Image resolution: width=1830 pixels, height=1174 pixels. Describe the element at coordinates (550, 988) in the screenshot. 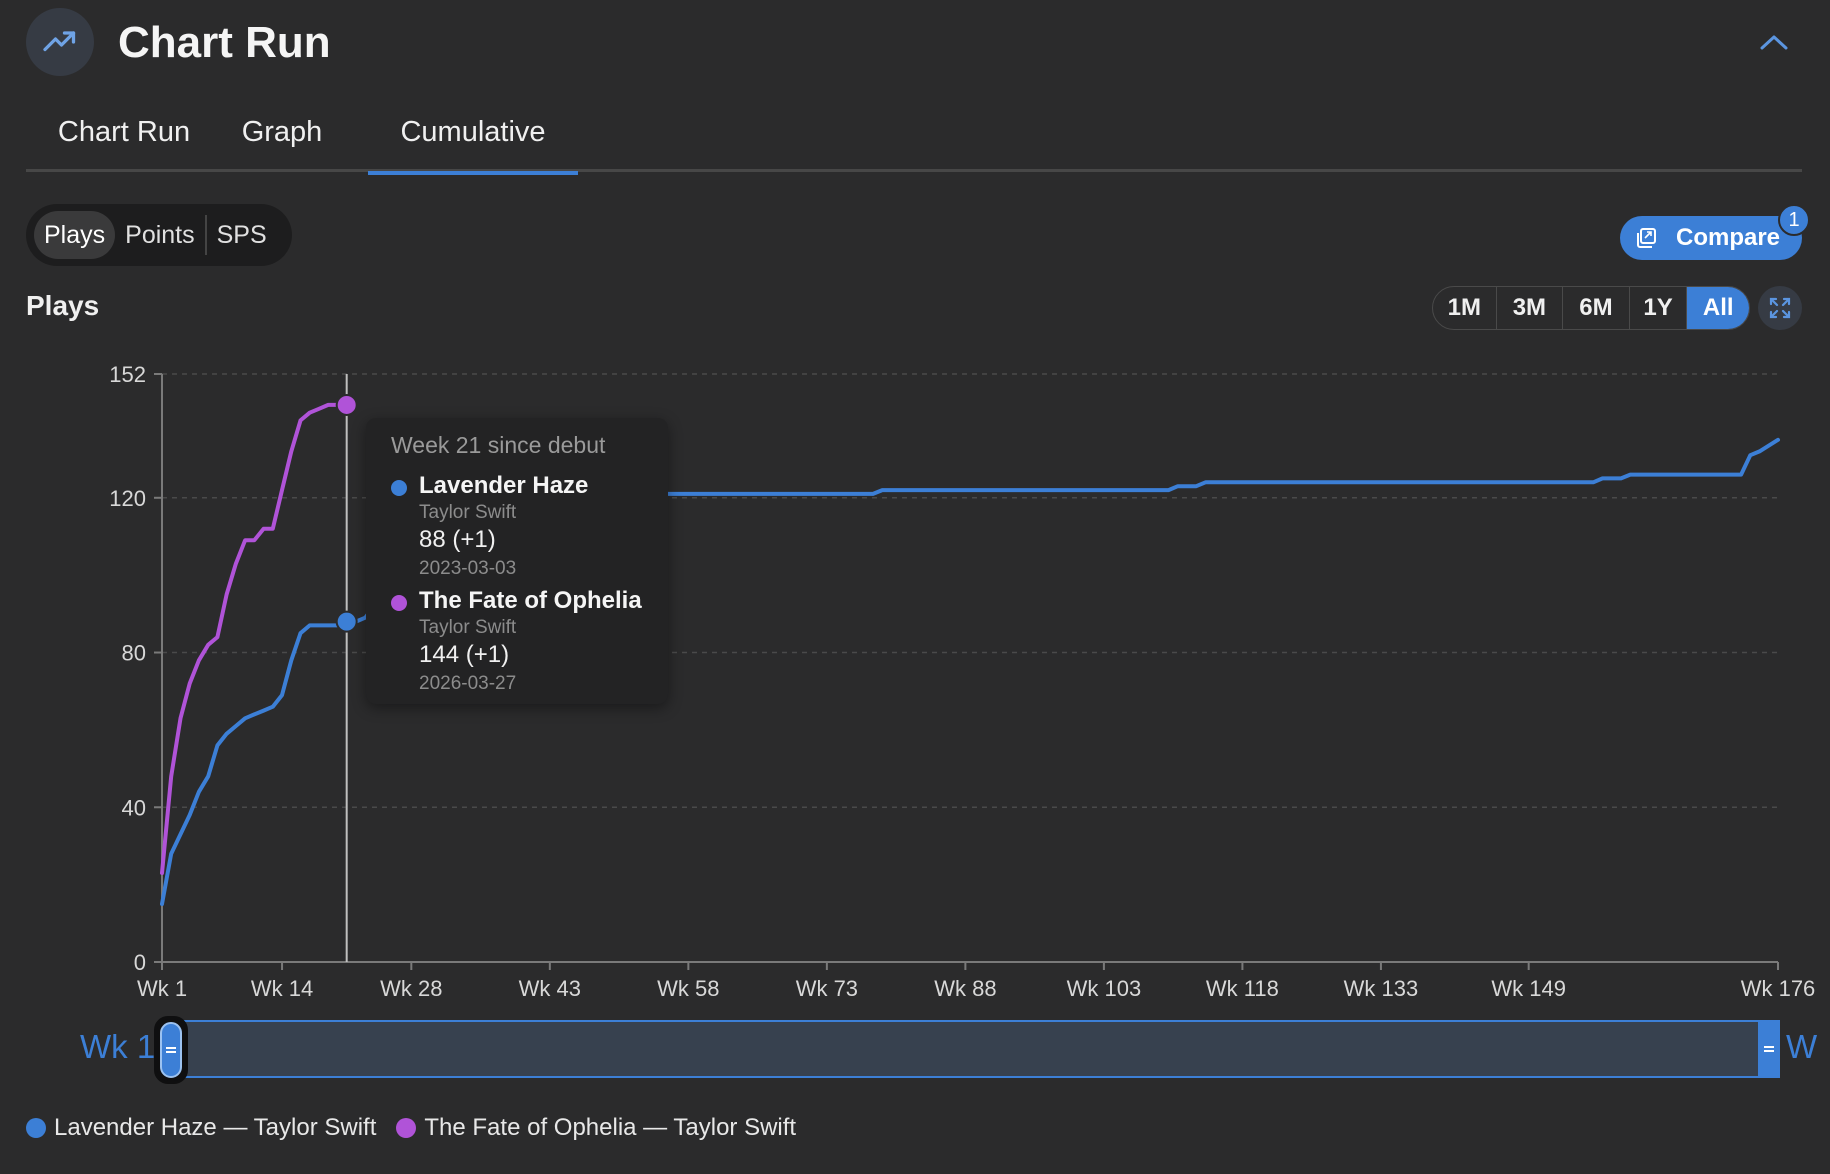

I see `x-tick-label: Wk 43` at that location.